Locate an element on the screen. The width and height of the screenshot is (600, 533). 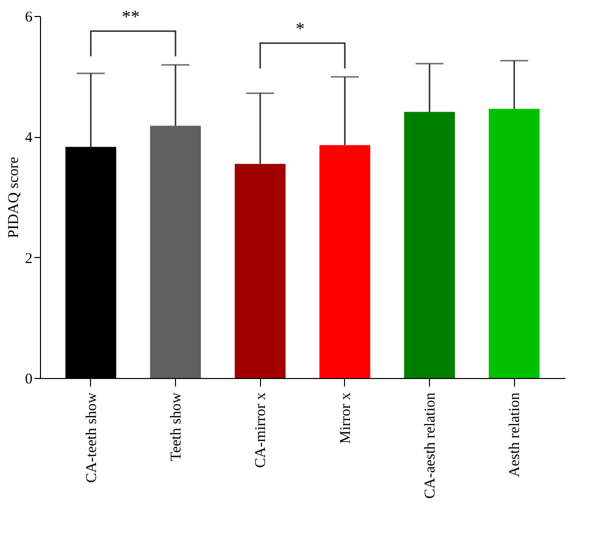
x-tick-label: CA-mirror x is located at coordinates (261, 430).